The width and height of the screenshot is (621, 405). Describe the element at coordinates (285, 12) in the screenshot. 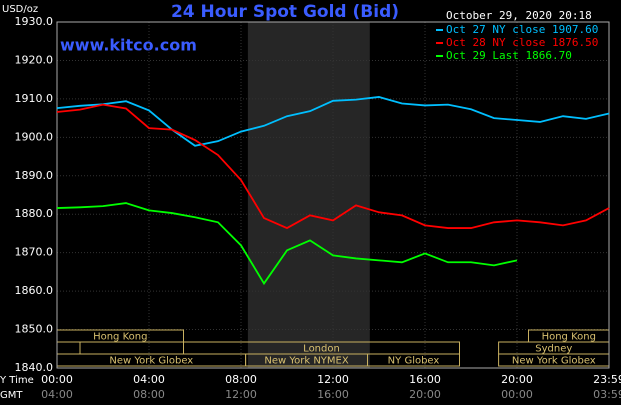

I see `chart-title: 24 Hour Spot Gold (Bid)` at that location.